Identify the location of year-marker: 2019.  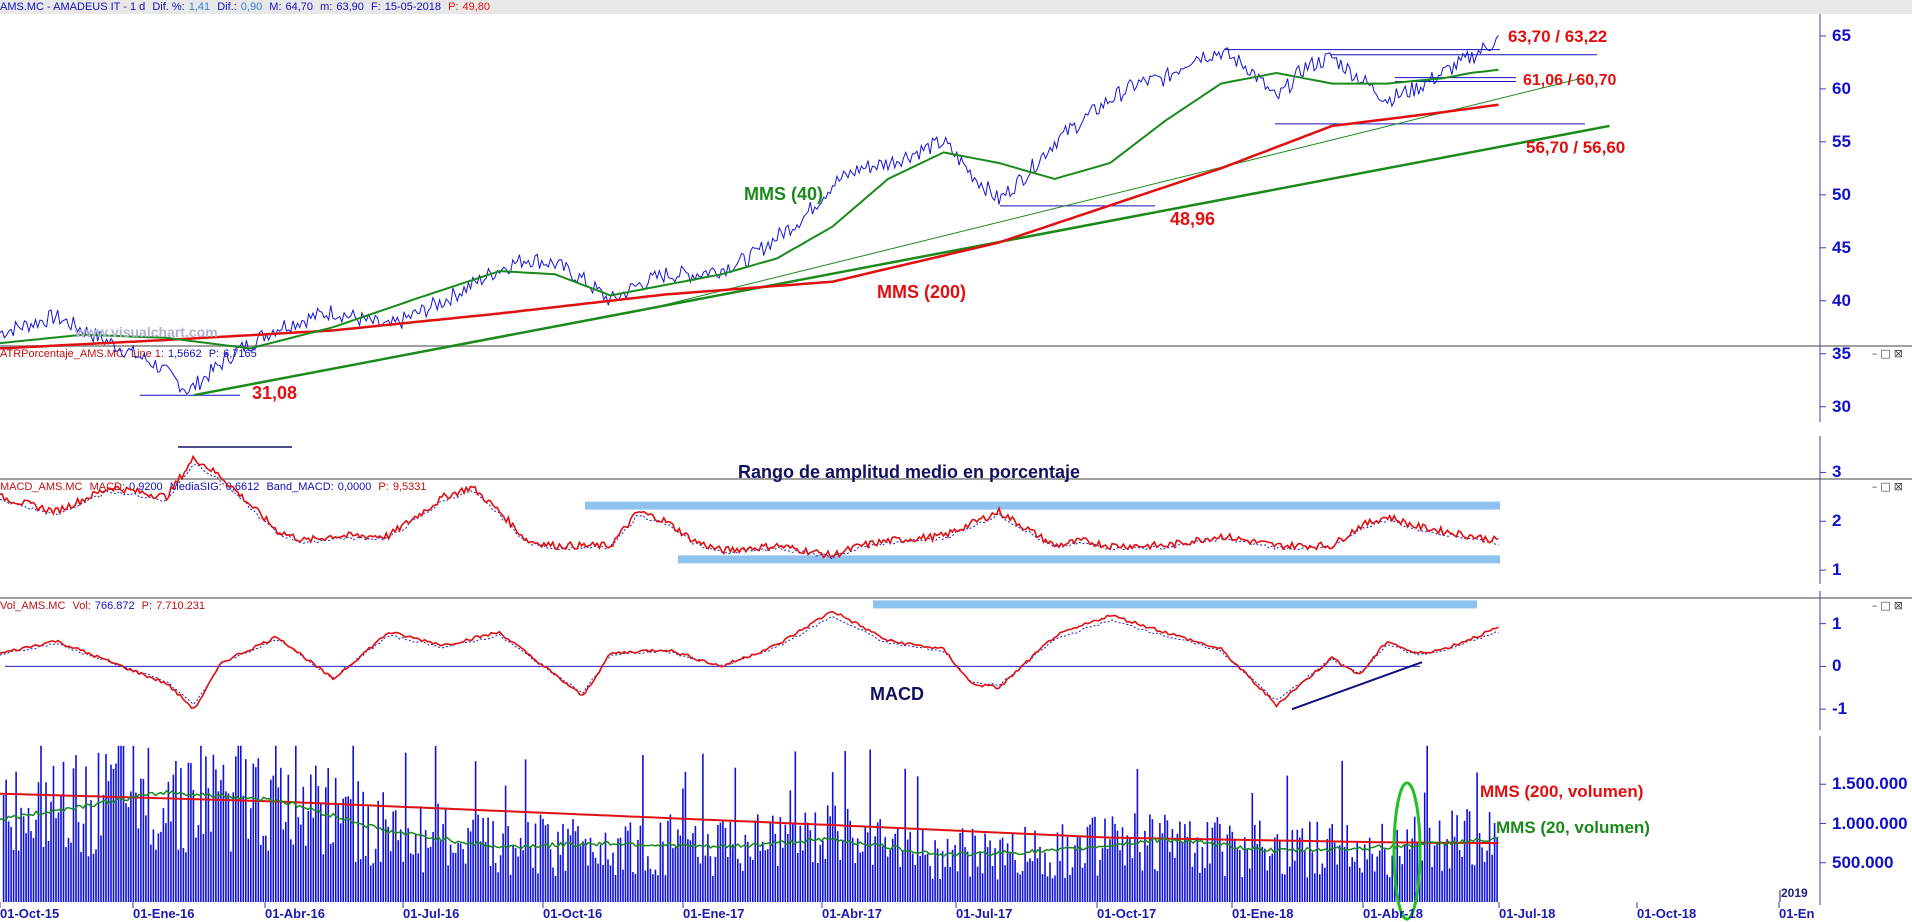
(1794, 893).